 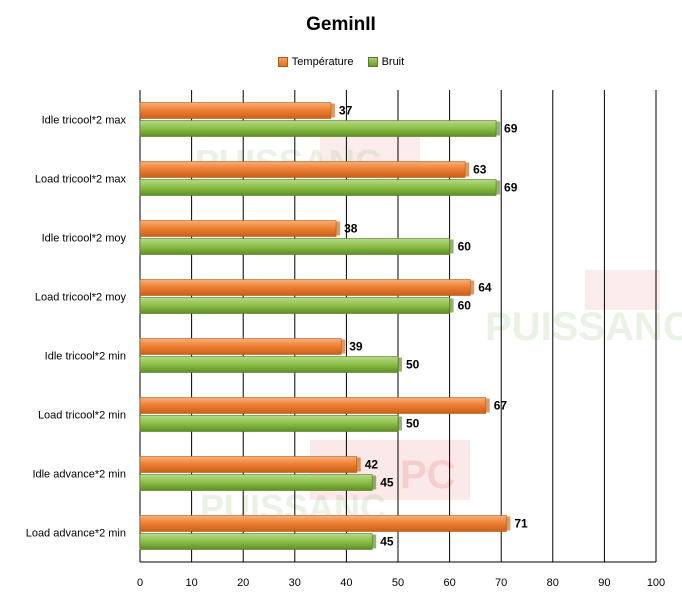 What do you see at coordinates (449, 583) in the screenshot?
I see `x-tick-label: 60` at bounding box center [449, 583].